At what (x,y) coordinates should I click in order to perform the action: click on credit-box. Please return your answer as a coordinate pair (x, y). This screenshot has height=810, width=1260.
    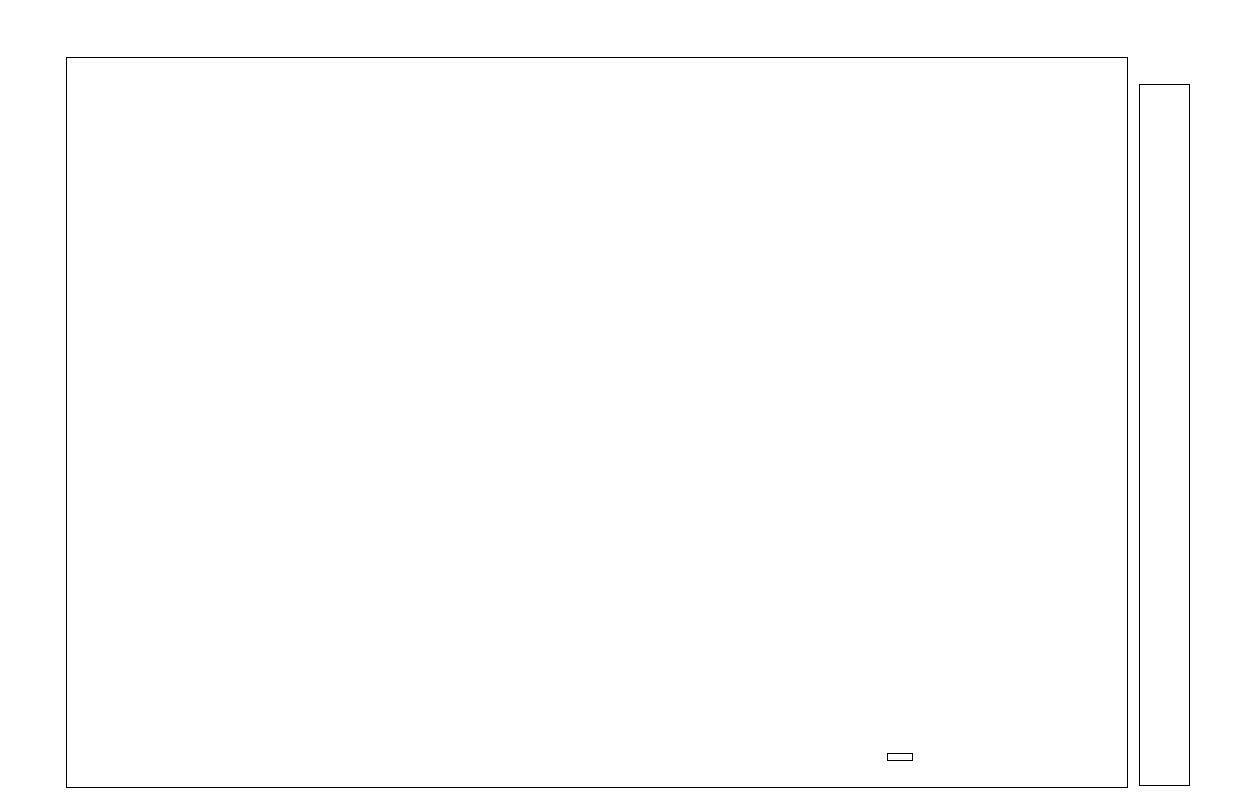
    Looking at the image, I should click on (900, 757).